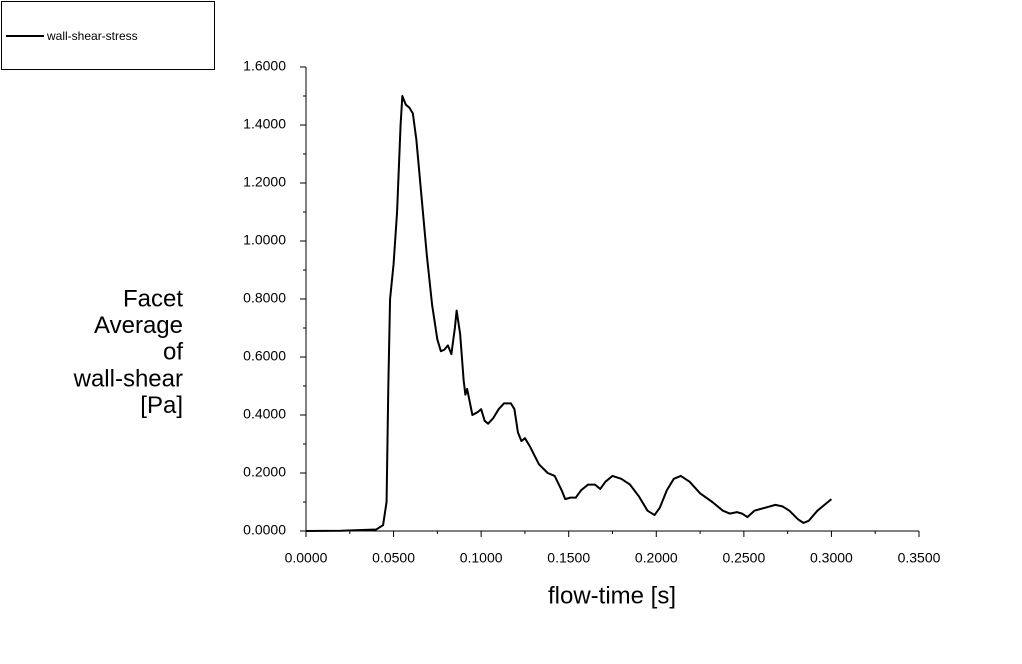 The width and height of the screenshot is (1022, 664). I want to click on y-tick-label: 1.6000, so click(264, 66).